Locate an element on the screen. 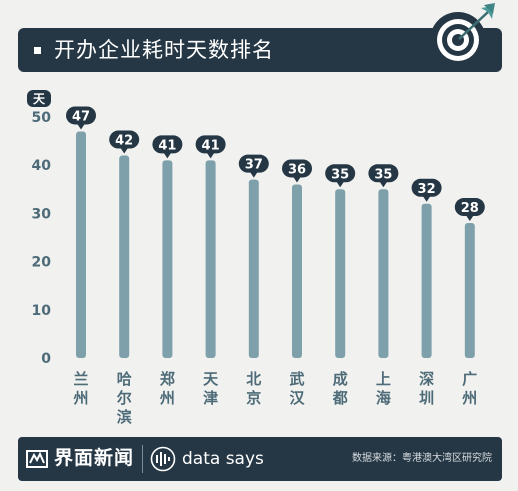  x-tick-label: 深圳 is located at coordinates (426, 388).